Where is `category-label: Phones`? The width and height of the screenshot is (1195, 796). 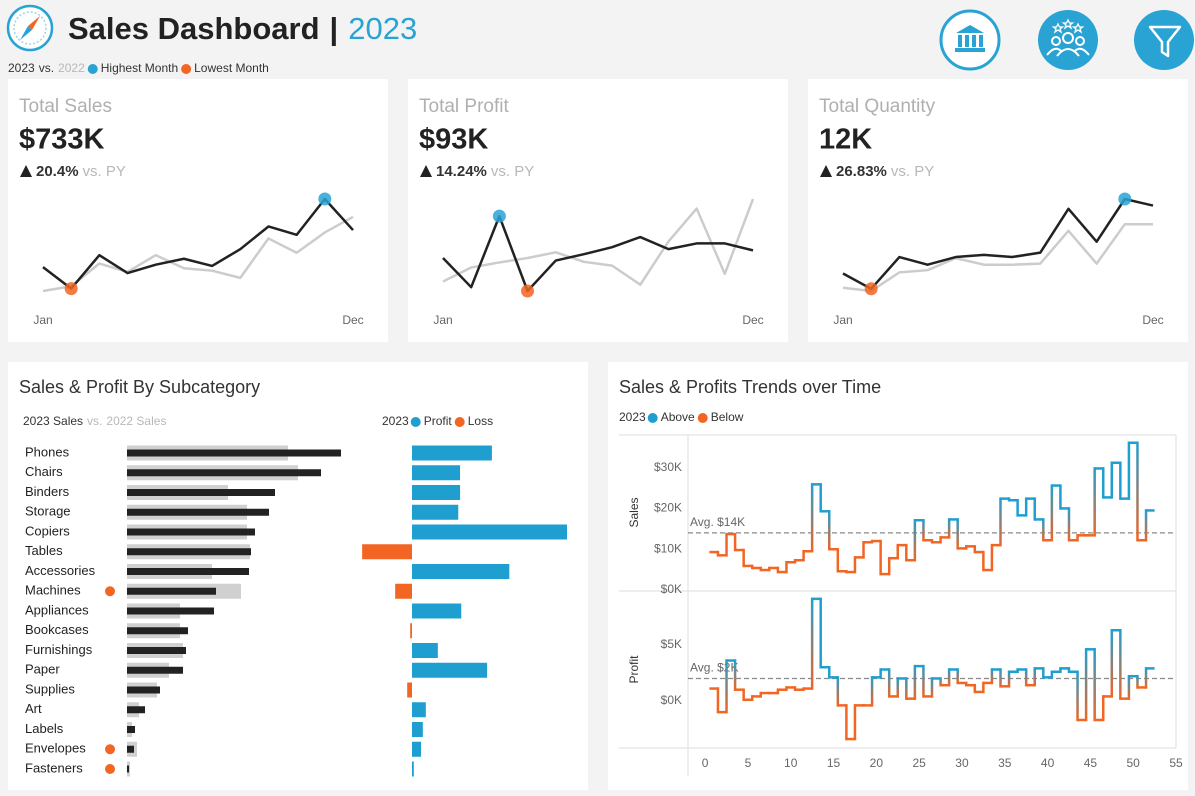 category-label: Phones is located at coordinates (47, 451).